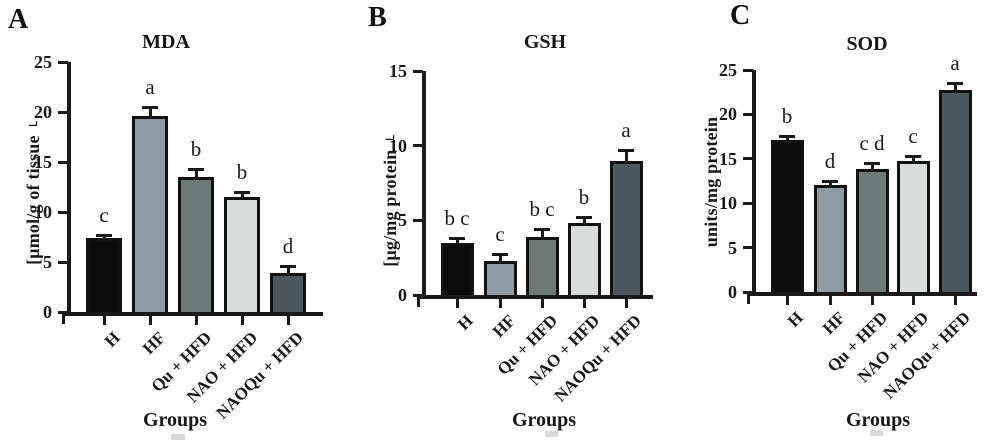  I want to click on chart-title-sod: SOD, so click(867, 44).